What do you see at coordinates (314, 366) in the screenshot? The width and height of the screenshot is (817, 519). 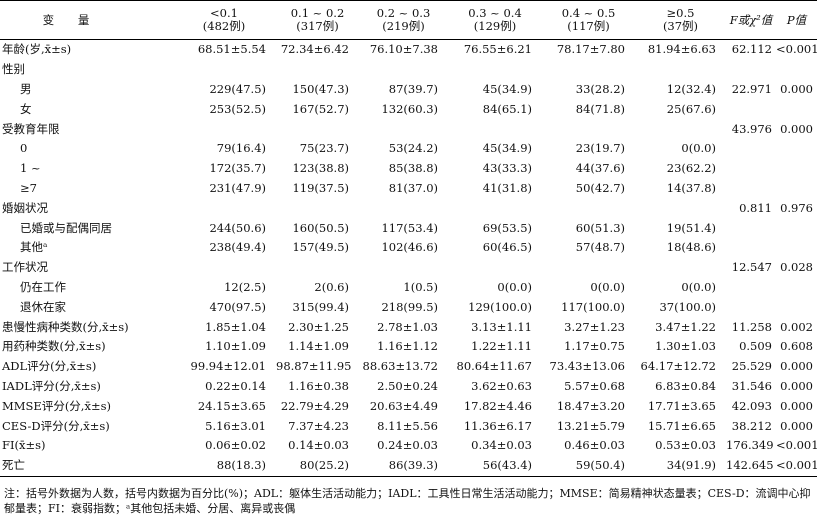 I see `group-value-cell: 98.87±11.95` at bounding box center [314, 366].